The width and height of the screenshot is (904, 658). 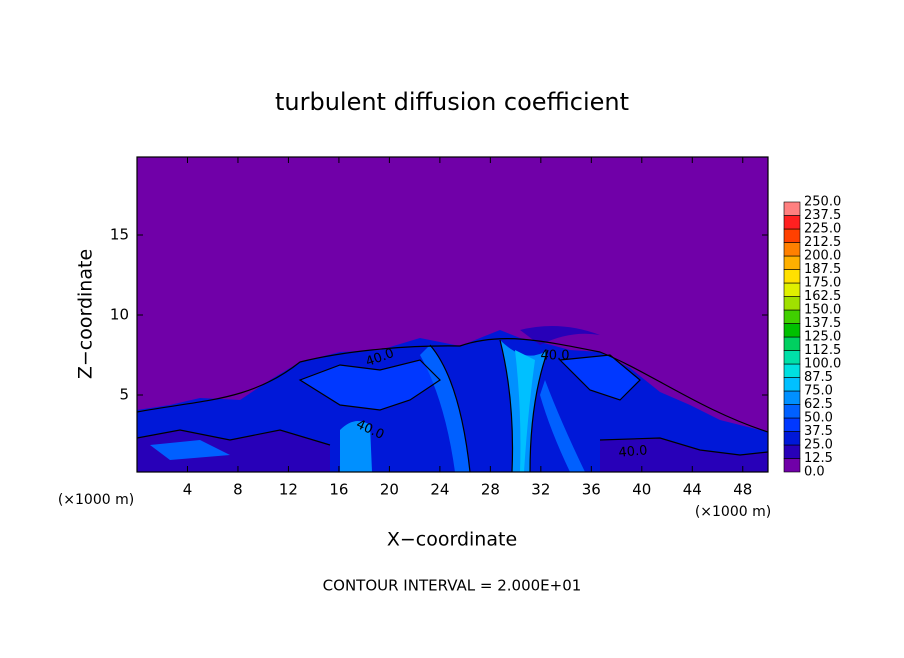 What do you see at coordinates (822, 337) in the screenshot?
I see `colorbar-label: 125.0` at bounding box center [822, 337].